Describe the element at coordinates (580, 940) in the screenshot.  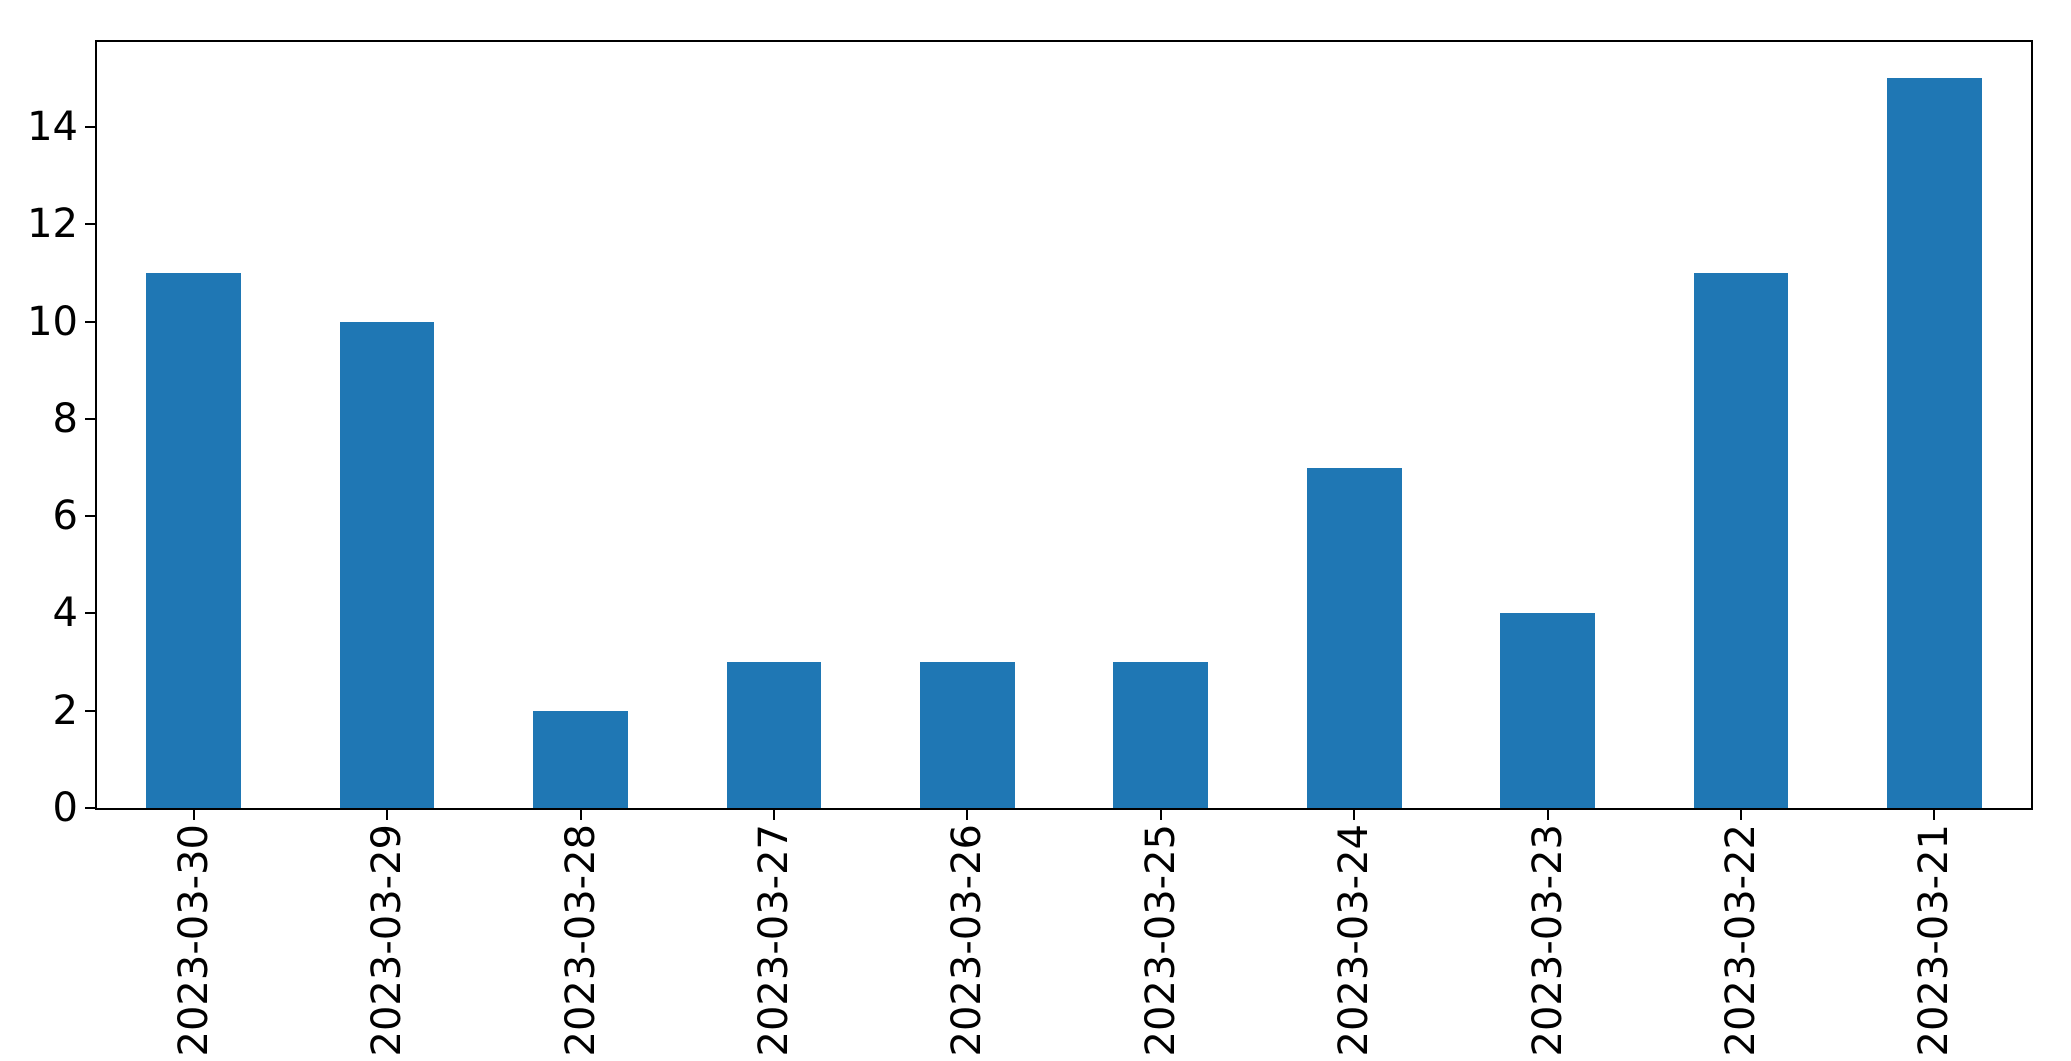
I see `x-tick-label: 2023-03-28` at that location.